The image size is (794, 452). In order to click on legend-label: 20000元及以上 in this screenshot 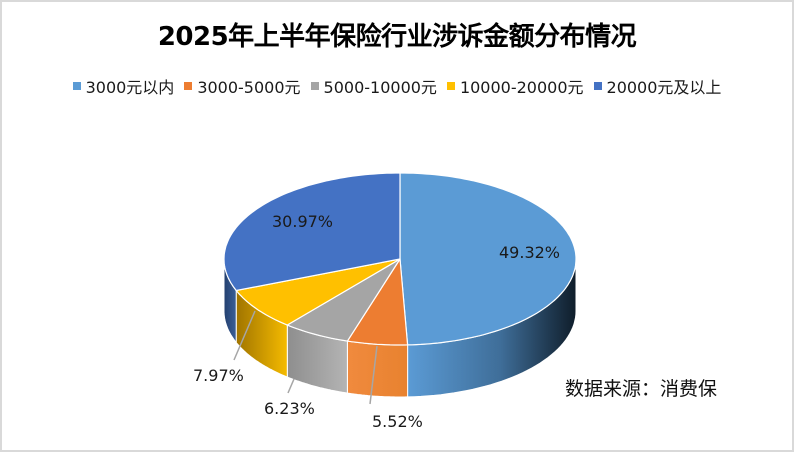, I will do `click(664, 87)`.